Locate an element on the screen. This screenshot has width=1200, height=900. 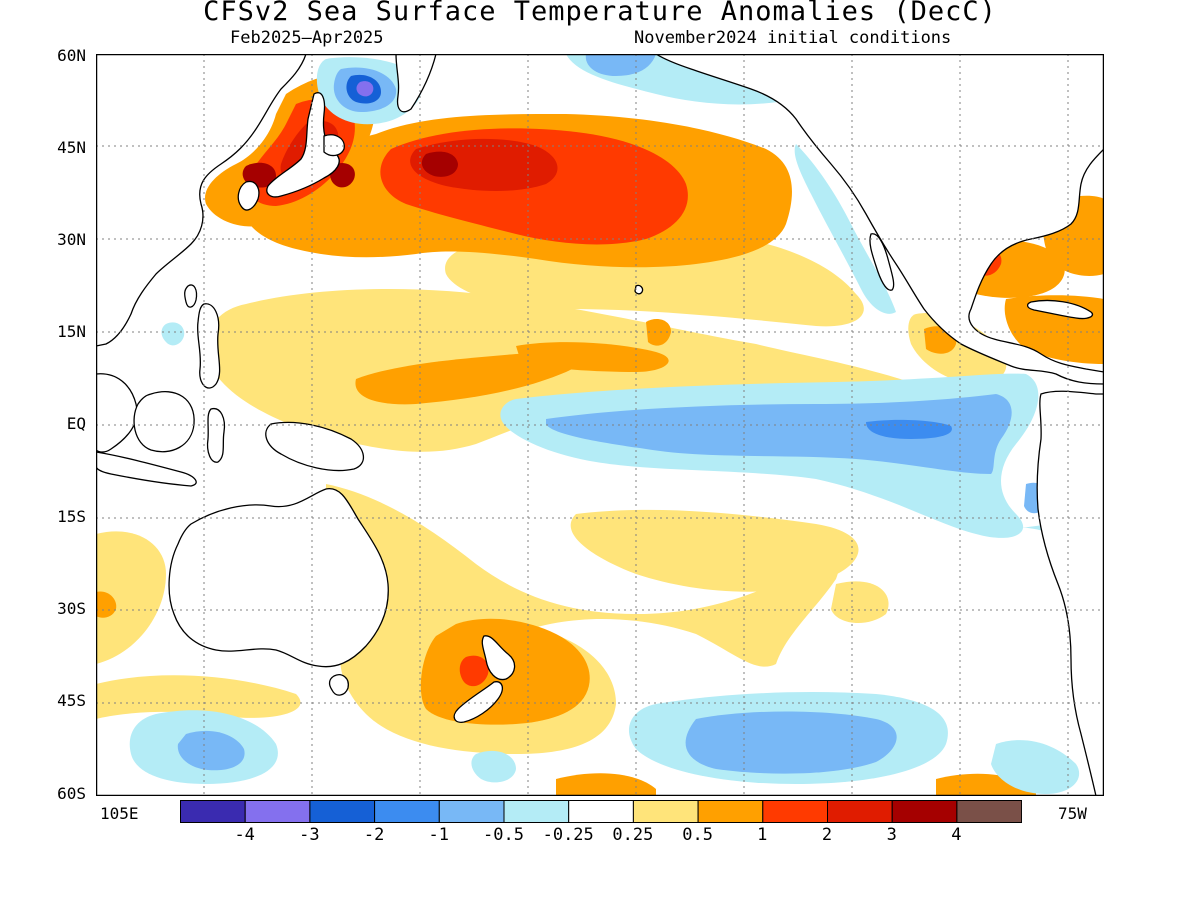
cool-southern-far-east is located at coordinates (1035, 767).